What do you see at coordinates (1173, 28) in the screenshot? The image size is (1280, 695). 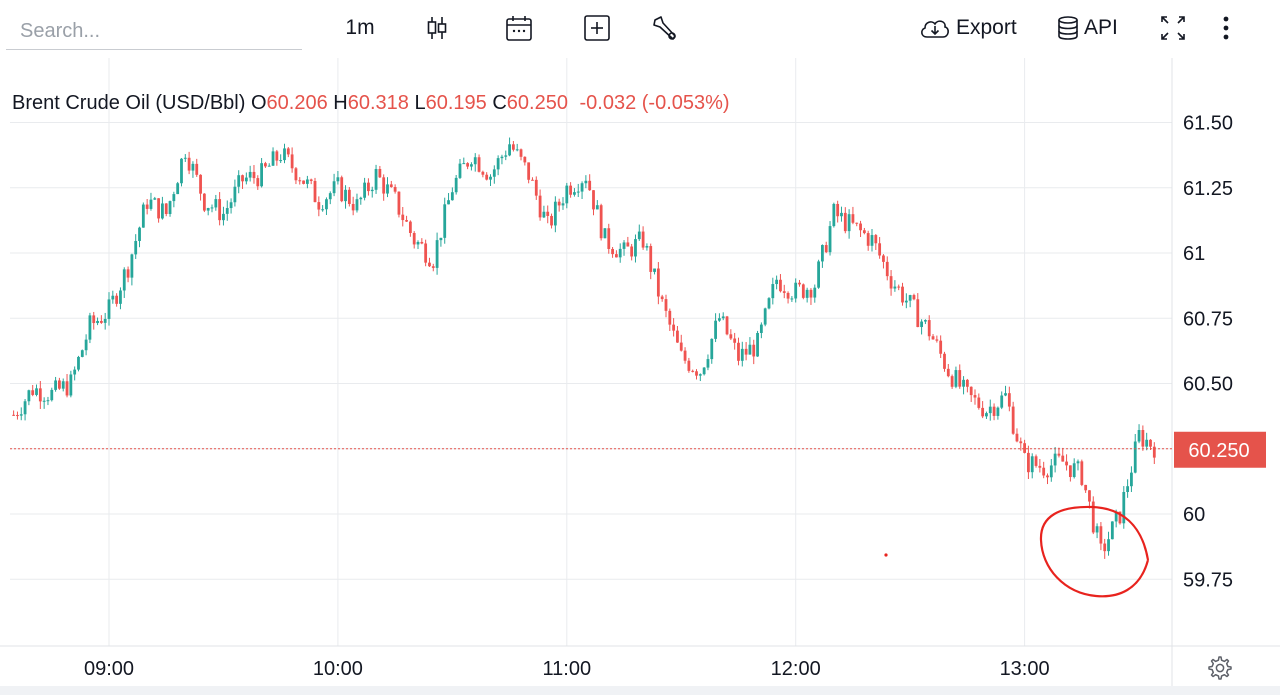 I see `fullscreen-icon` at bounding box center [1173, 28].